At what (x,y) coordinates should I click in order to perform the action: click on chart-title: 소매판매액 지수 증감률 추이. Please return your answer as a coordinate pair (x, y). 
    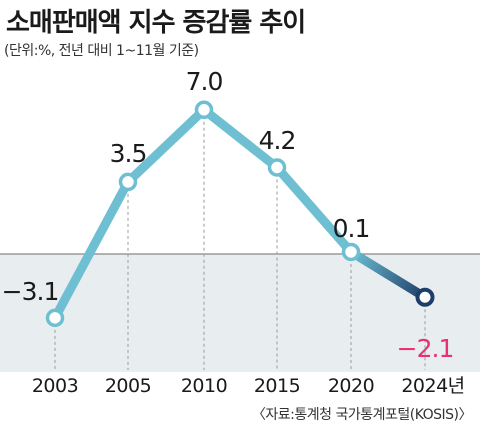
    Looking at the image, I should click on (156, 23).